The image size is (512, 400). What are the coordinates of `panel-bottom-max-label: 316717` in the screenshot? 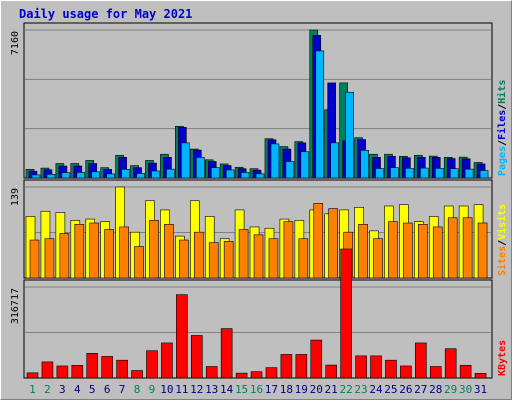 It's located at (15, 306).